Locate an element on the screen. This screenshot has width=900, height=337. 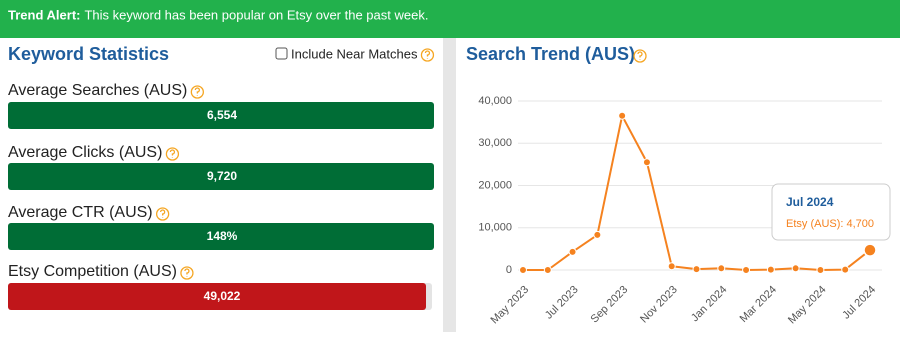
stat-label: Etsy Competition (AUS) is located at coordinates (92, 271).